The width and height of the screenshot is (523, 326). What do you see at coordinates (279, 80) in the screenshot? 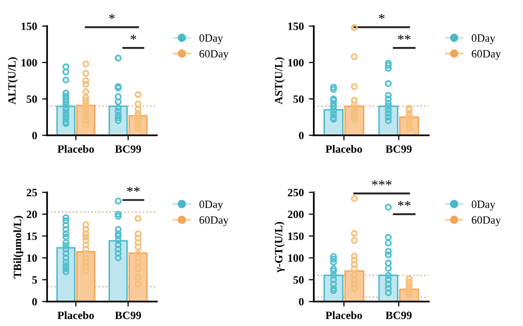
I see `y-axis-title: AST(U/L)` at bounding box center [279, 80].